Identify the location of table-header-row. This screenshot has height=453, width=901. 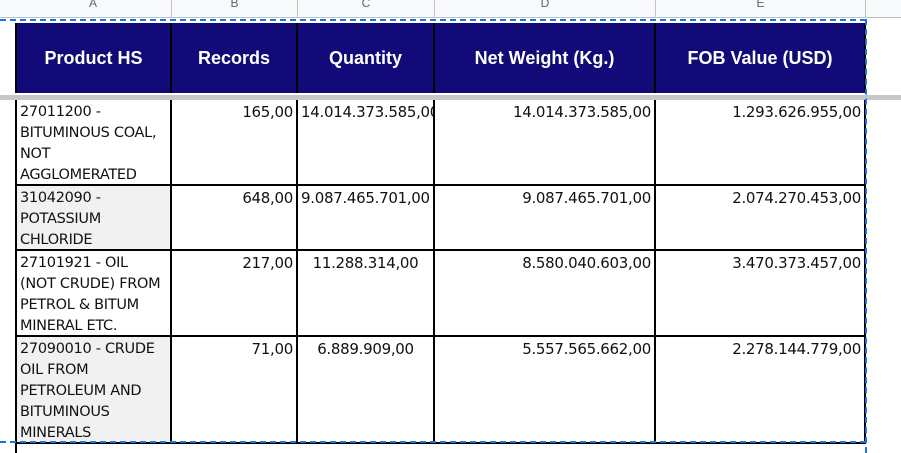
(440, 58).